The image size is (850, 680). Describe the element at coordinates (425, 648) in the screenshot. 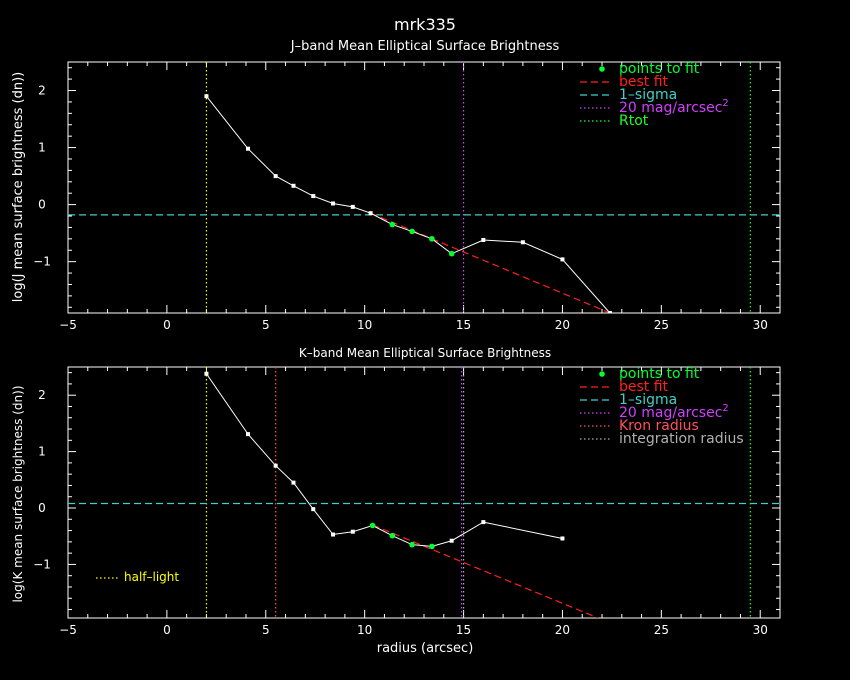

I see `x-axis-label: radius (arcsec)` at that location.